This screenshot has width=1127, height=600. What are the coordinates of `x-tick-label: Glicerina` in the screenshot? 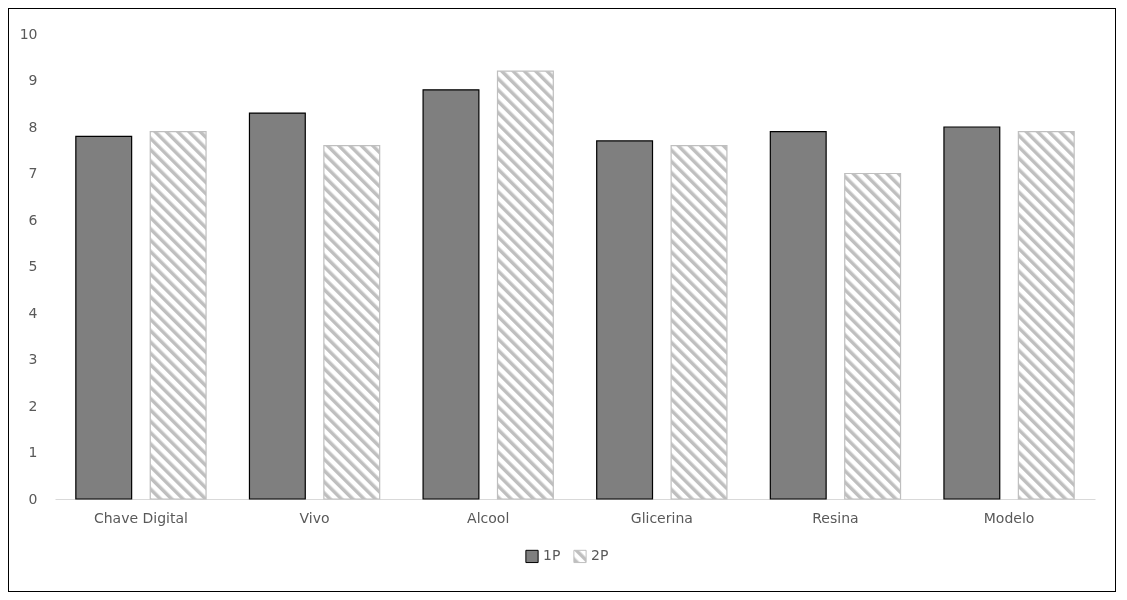 It's located at (661, 517).